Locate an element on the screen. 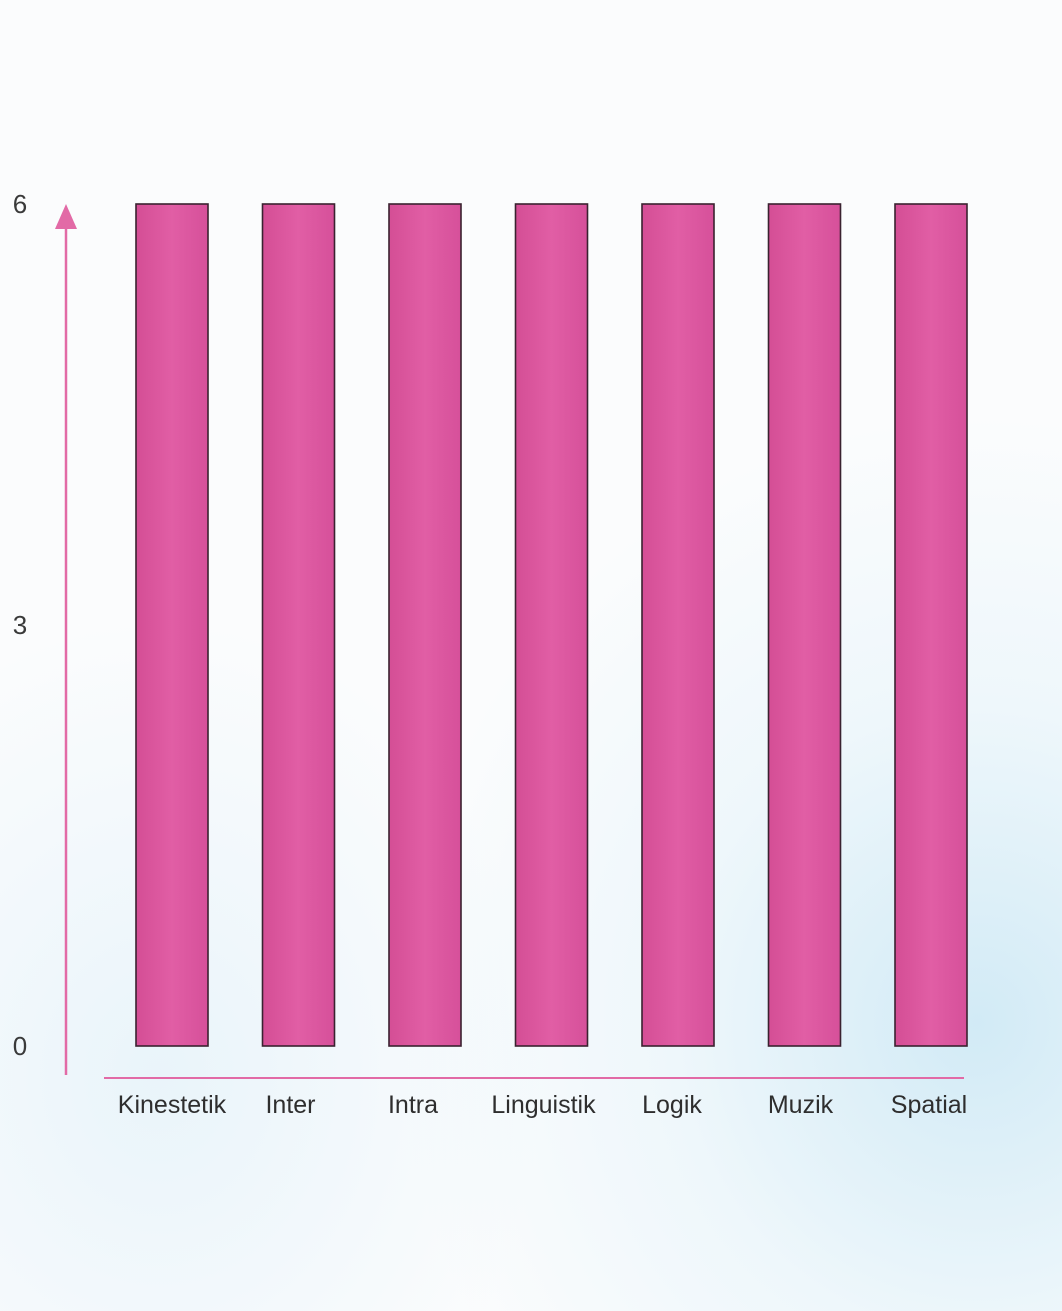  bar-kinestetik is located at coordinates (172, 625).